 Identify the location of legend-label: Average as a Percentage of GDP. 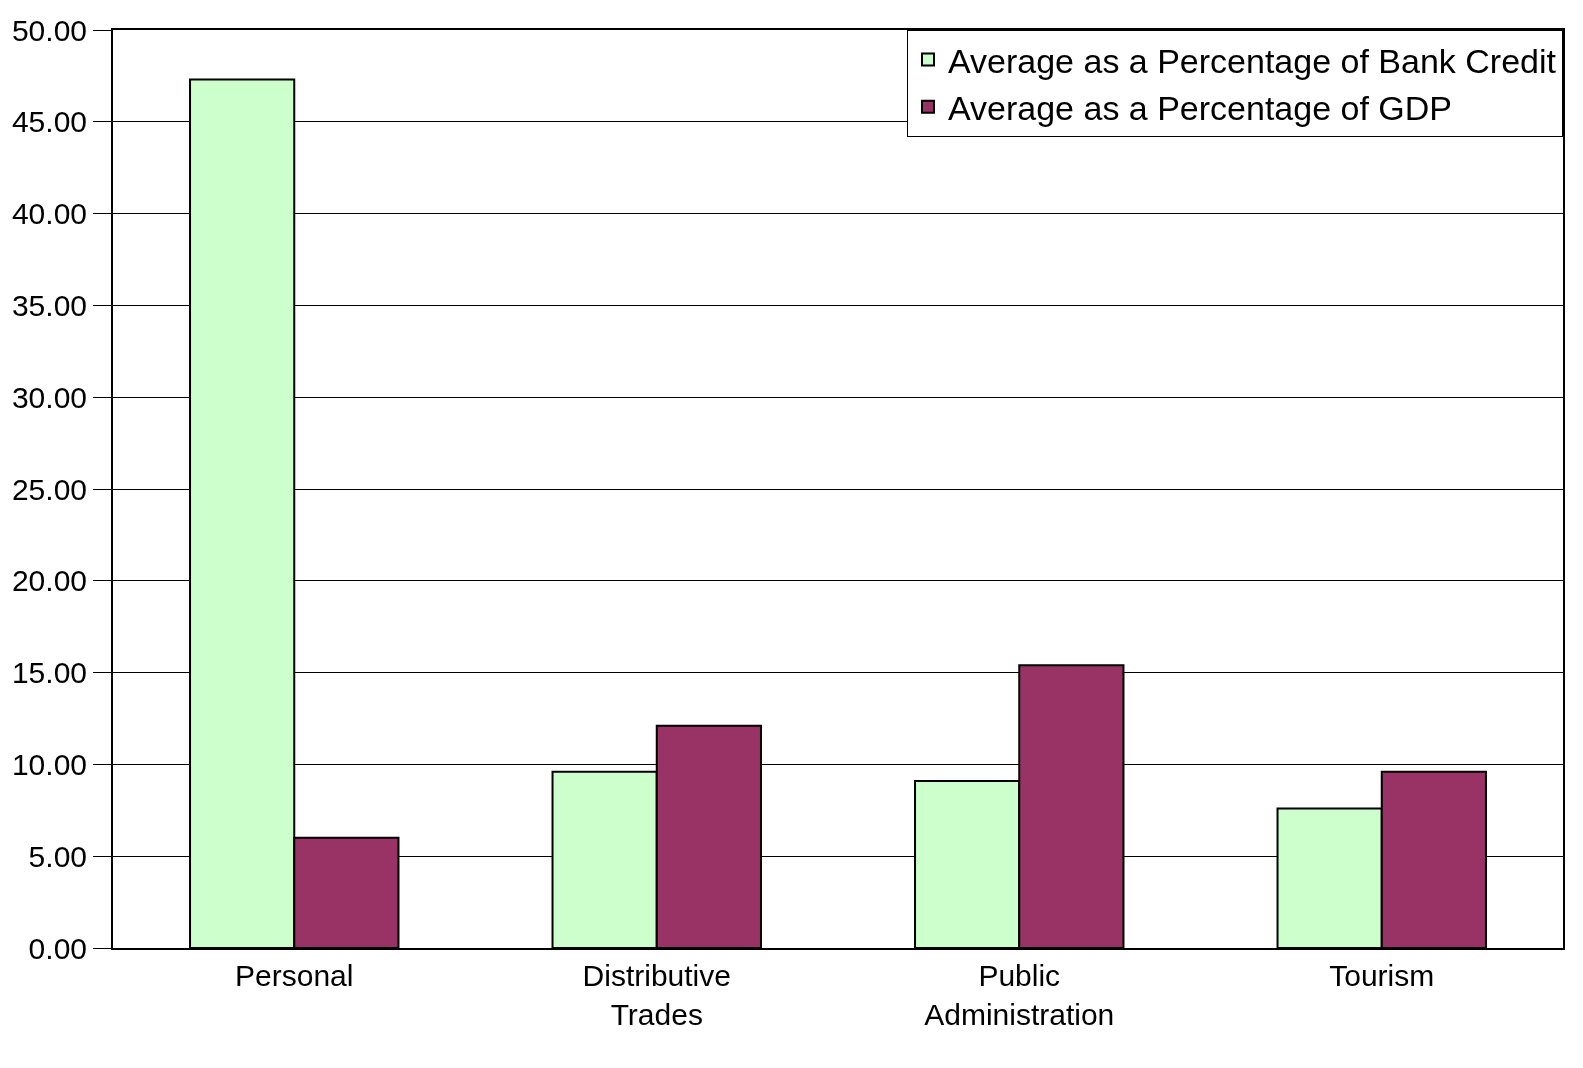
(1200, 108).